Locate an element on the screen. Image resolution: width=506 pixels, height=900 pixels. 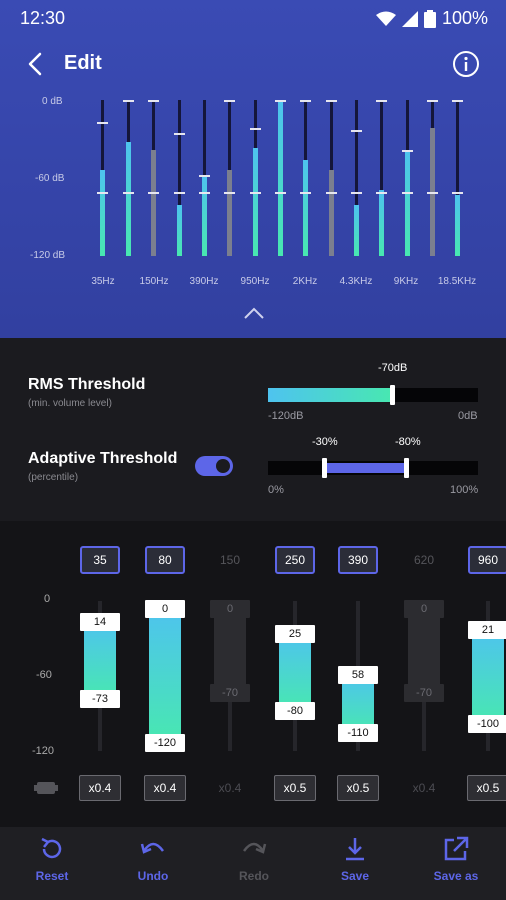
band-frequency-button: 960 is located at coordinates (487, 560).